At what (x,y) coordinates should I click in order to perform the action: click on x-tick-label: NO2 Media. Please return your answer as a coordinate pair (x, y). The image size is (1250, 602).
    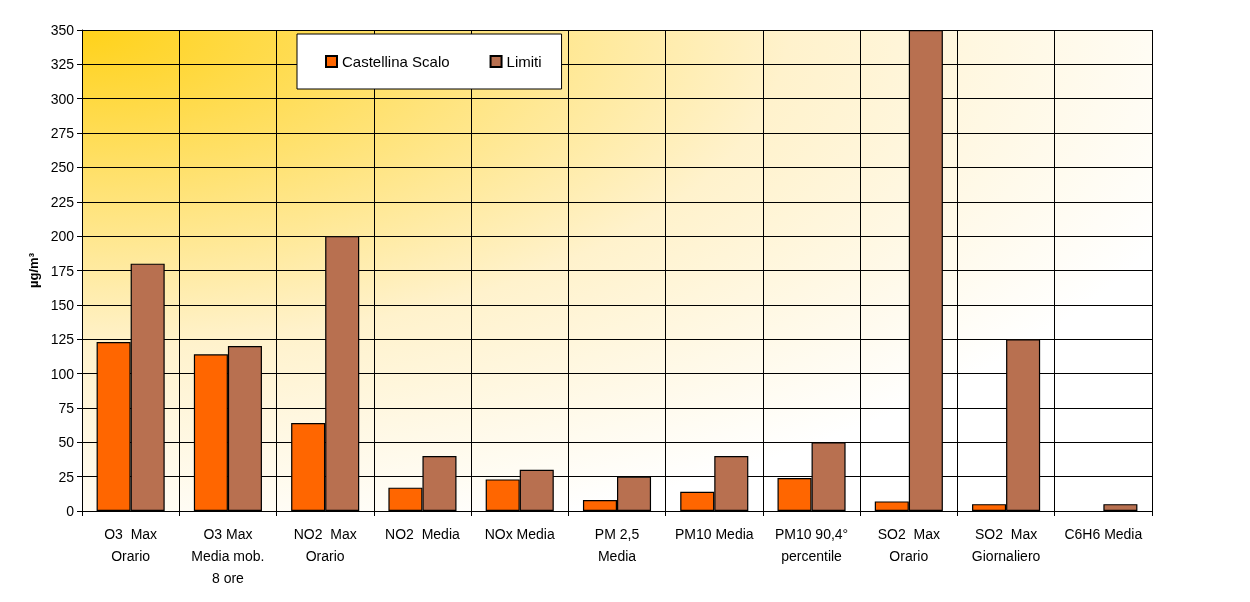
    Looking at the image, I should click on (423, 534).